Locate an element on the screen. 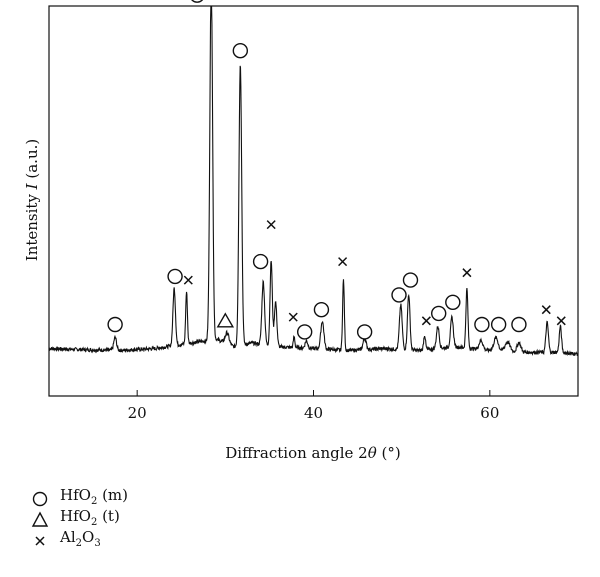  legend-item-hfo2-m: HfO2 (m) is located at coordinates (79, 497).